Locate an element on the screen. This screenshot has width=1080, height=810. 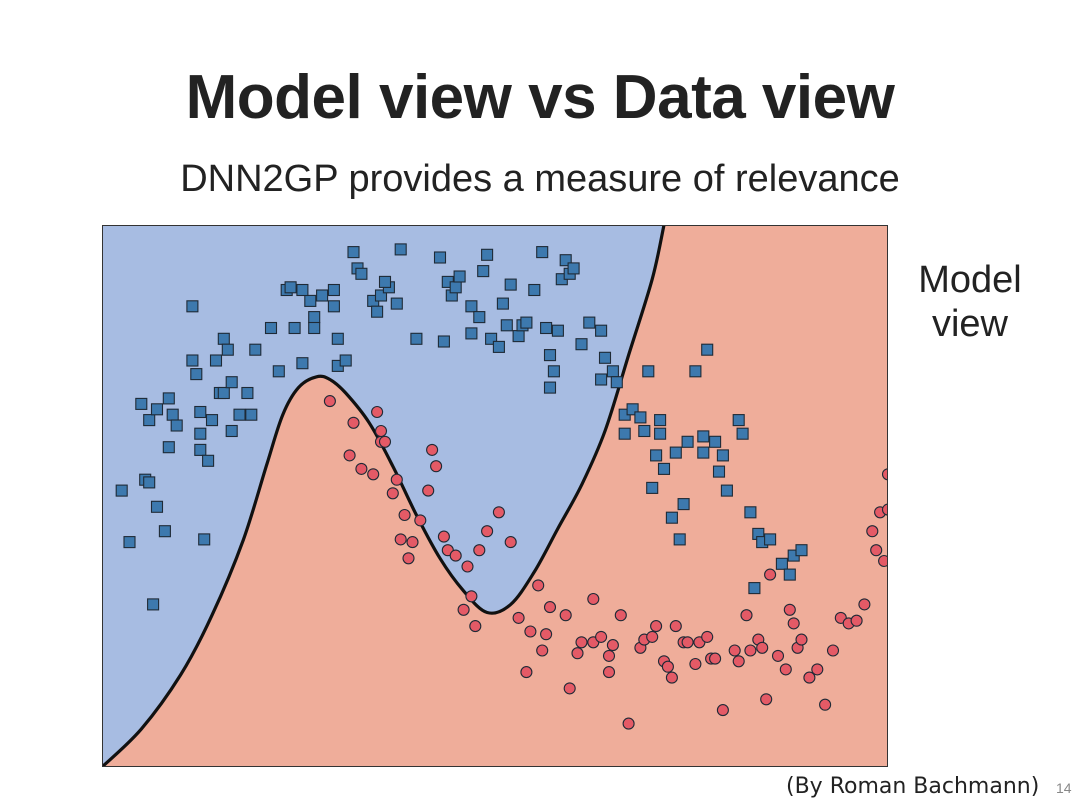
model-view-label-line1: Model is located at coordinates (970, 280).